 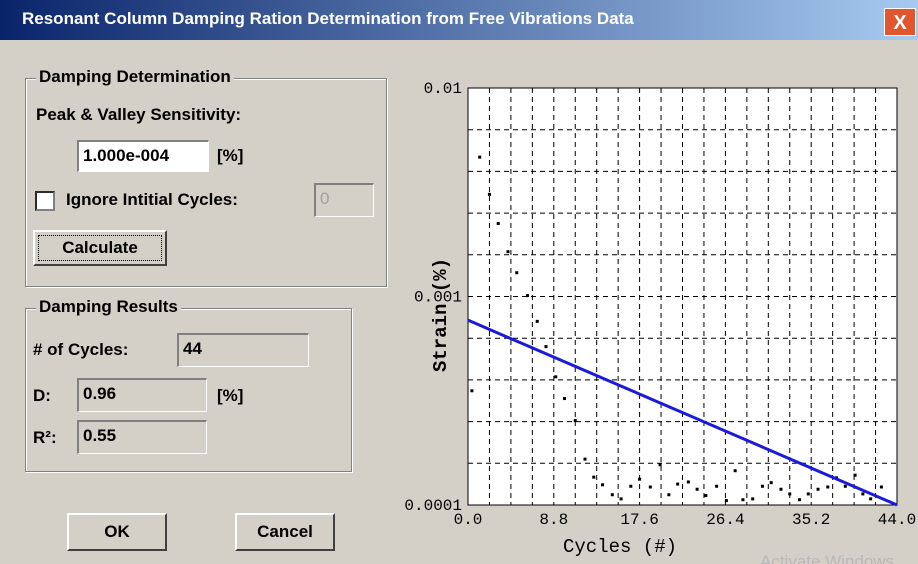 I want to click on x-tick-label: 35.2, so click(x=811, y=520).